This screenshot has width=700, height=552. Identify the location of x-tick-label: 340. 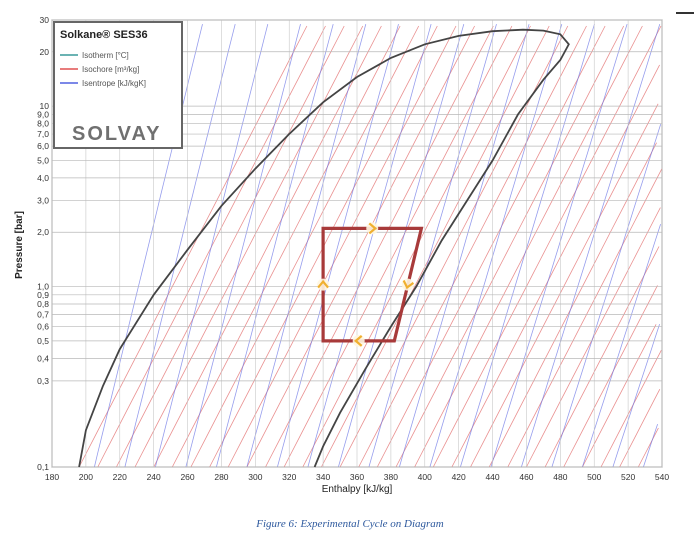
(323, 477).